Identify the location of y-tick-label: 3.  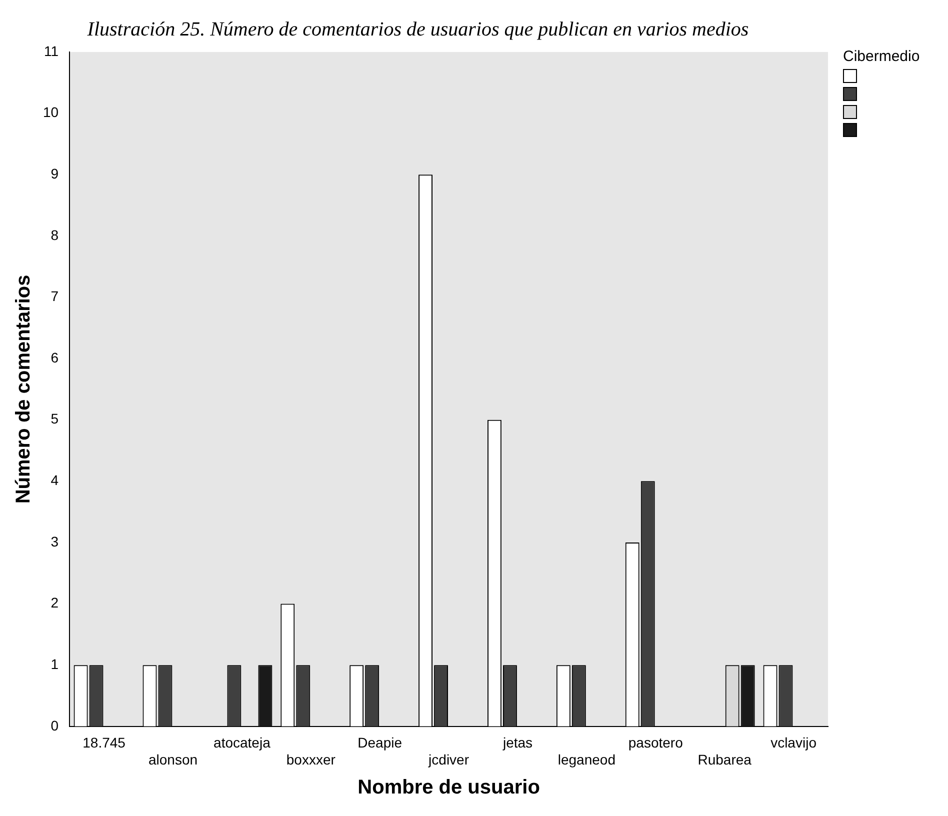
(54, 541).